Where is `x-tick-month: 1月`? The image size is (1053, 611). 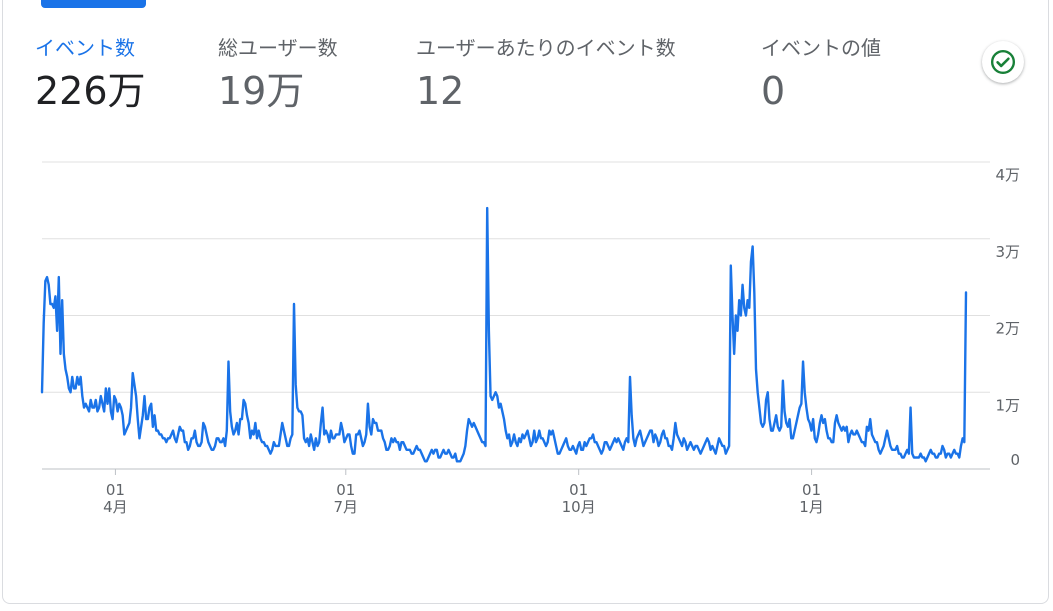 x-tick-month: 1月 is located at coordinates (811, 507).